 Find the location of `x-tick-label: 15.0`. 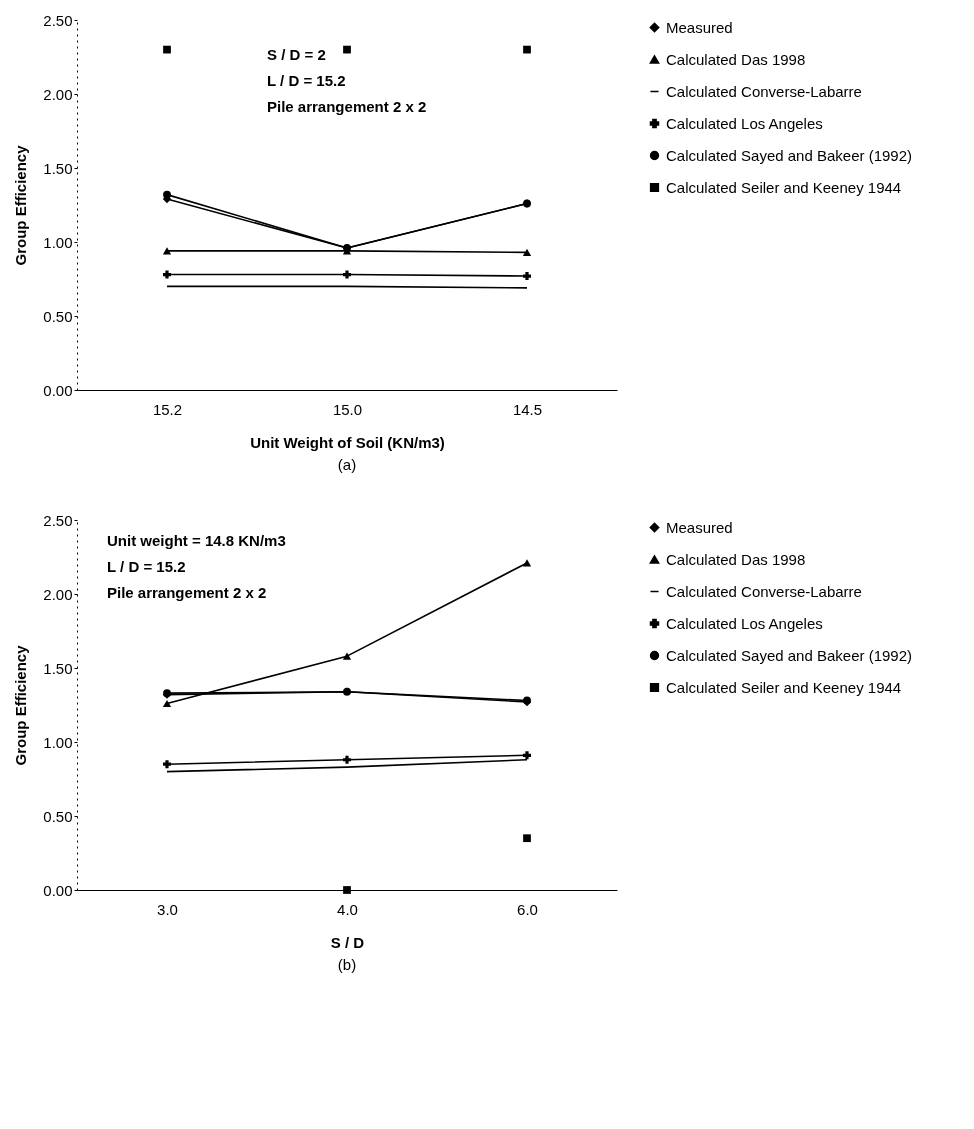

x-tick-label: 15.0 is located at coordinates (347, 409).